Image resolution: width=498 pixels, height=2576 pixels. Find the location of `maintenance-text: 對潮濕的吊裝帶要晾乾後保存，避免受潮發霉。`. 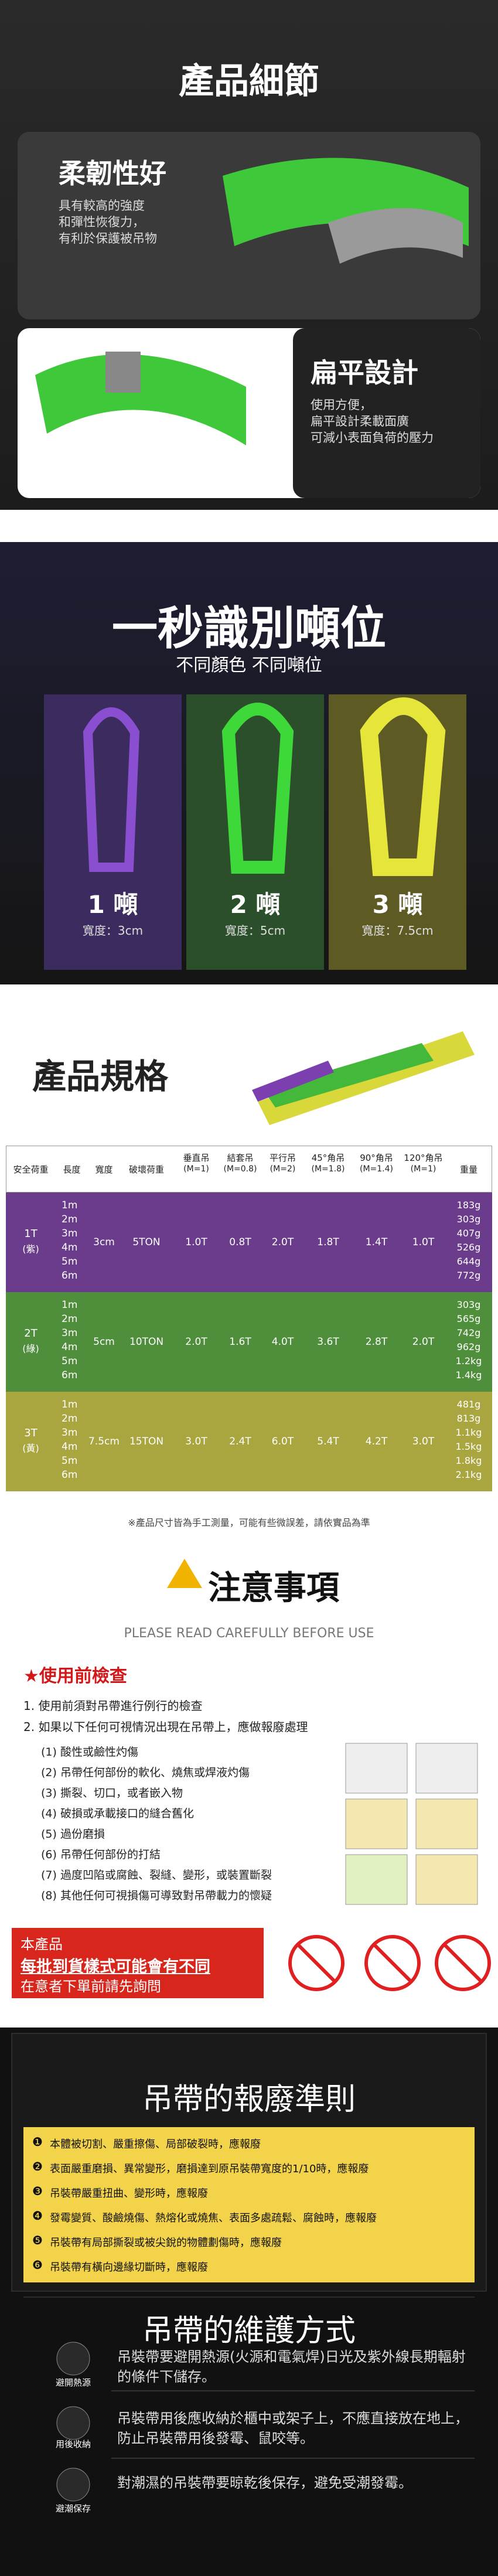

maintenance-text: 對潮濕的吊裝帶要晾乾後保存，避免受潮發霉。 is located at coordinates (264, 2483).